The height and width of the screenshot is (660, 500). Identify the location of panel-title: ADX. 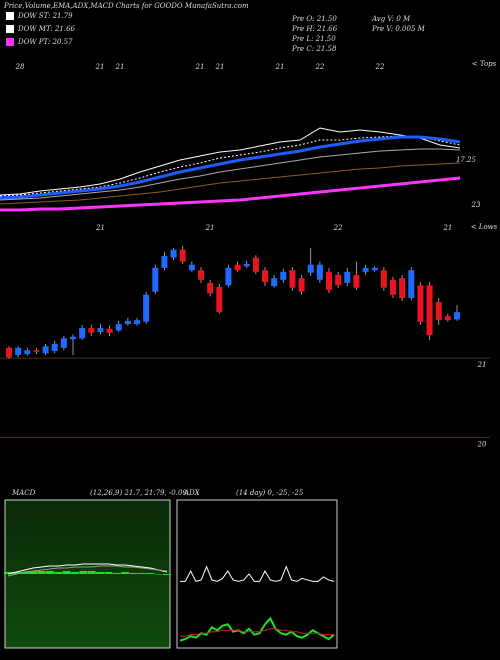
(192, 493).